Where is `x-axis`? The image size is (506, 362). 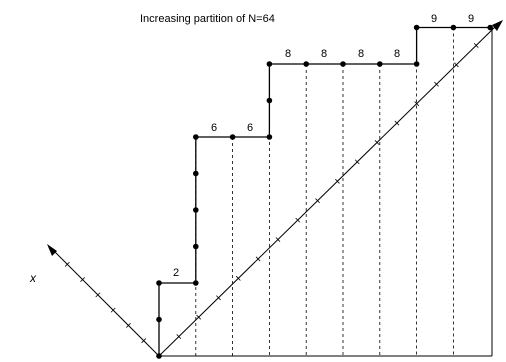
x-axis is located at coordinates (105, 302).